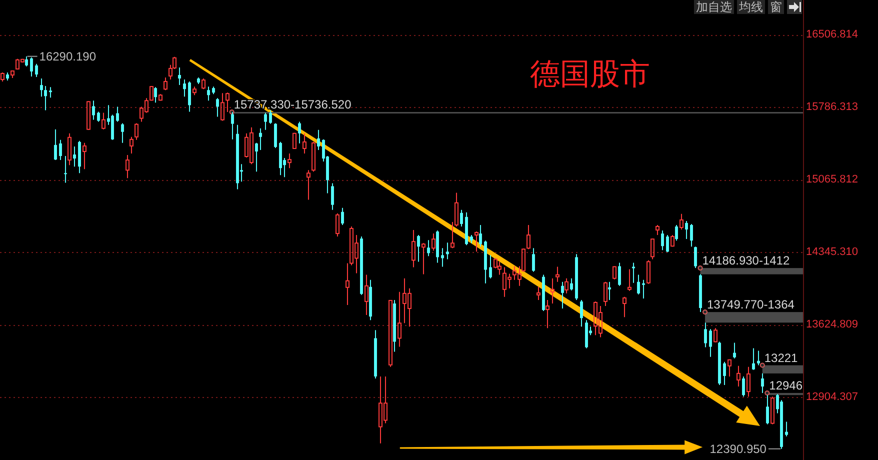 The width and height of the screenshot is (878, 460). I want to click on y-tick-label: 15065.812, so click(832, 180).